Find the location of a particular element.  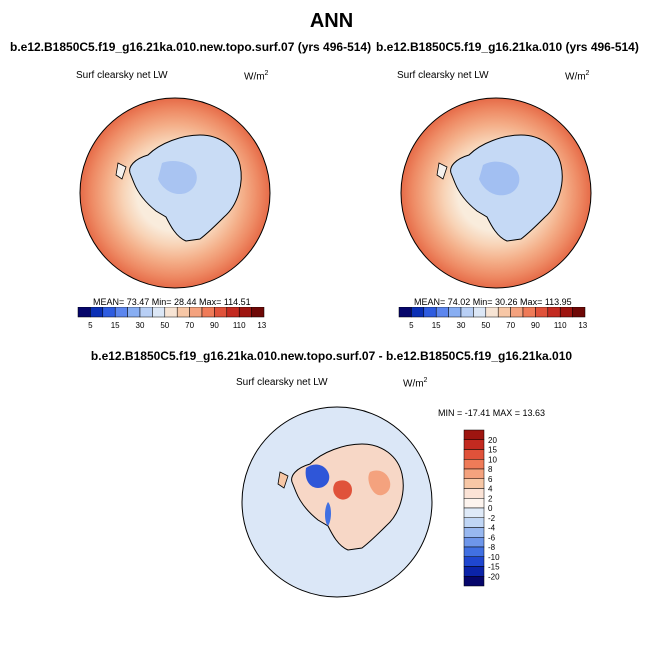

panel3-neg-anomaly-west is located at coordinates (317, 476).